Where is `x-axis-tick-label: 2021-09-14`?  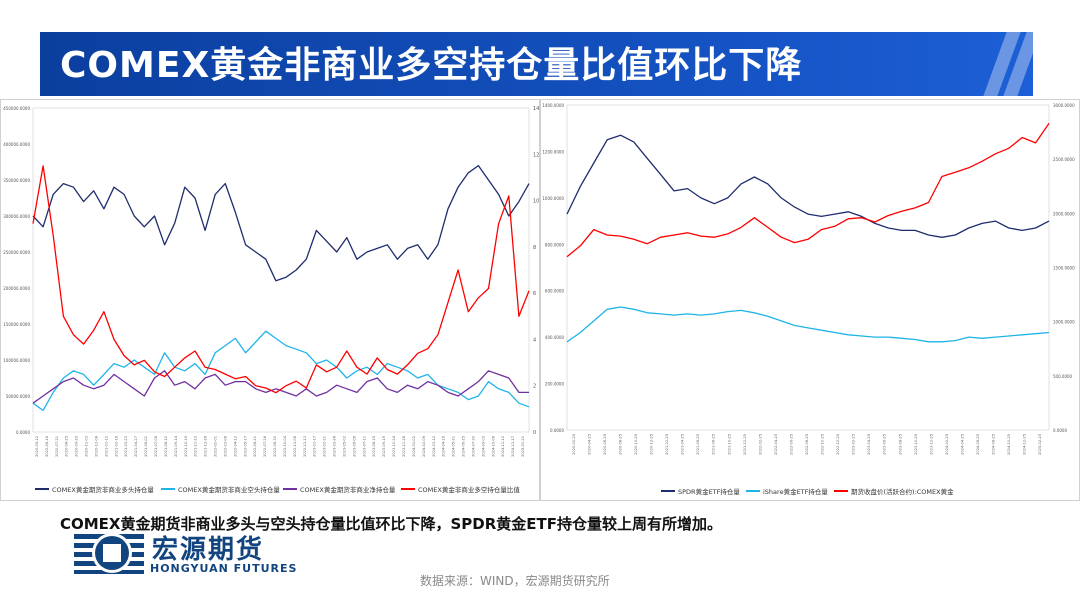
x-axis-tick-label: 2021-09-14 is located at coordinates (176, 446).